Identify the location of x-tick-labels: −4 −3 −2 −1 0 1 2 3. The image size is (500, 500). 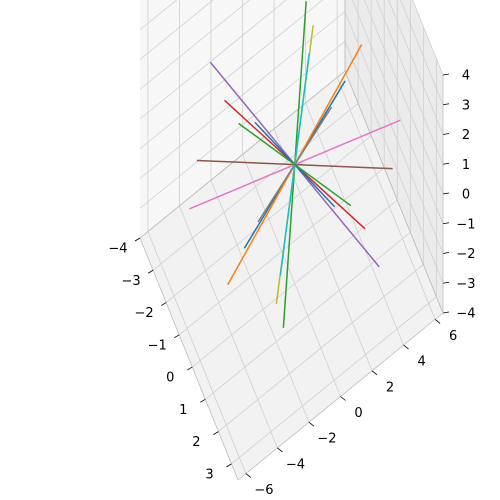
(160, 362).